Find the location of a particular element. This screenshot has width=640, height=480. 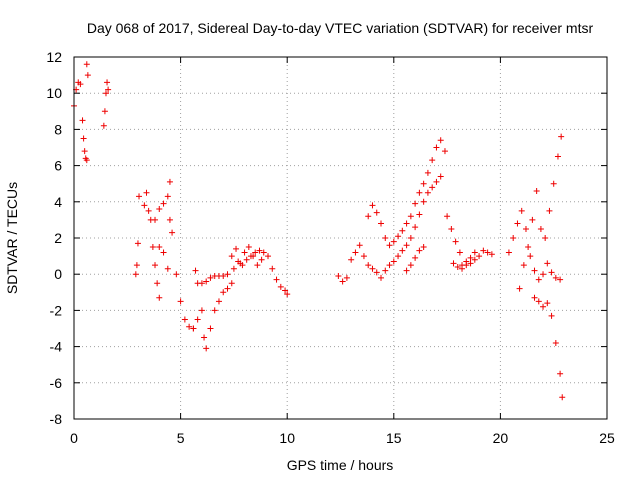

y-tick-label: 8 is located at coordinates (58, 129).